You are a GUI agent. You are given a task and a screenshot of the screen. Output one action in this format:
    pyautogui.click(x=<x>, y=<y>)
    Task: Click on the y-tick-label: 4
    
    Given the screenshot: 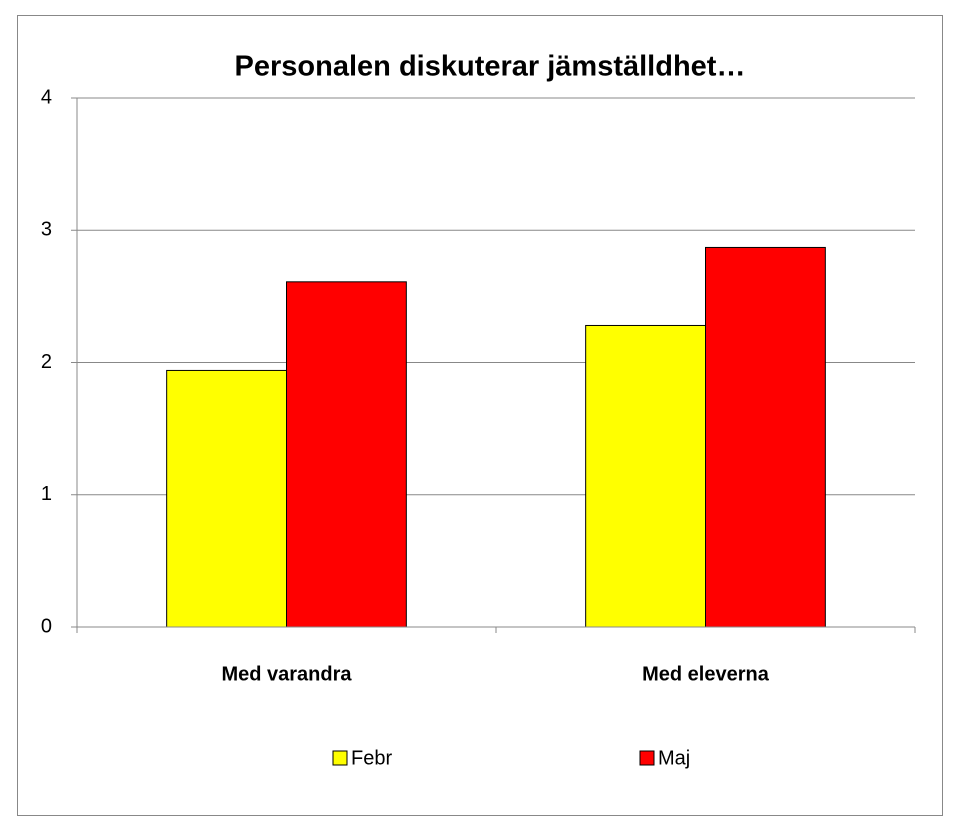 What is the action you would take?
    pyautogui.click(x=46, y=97)
    